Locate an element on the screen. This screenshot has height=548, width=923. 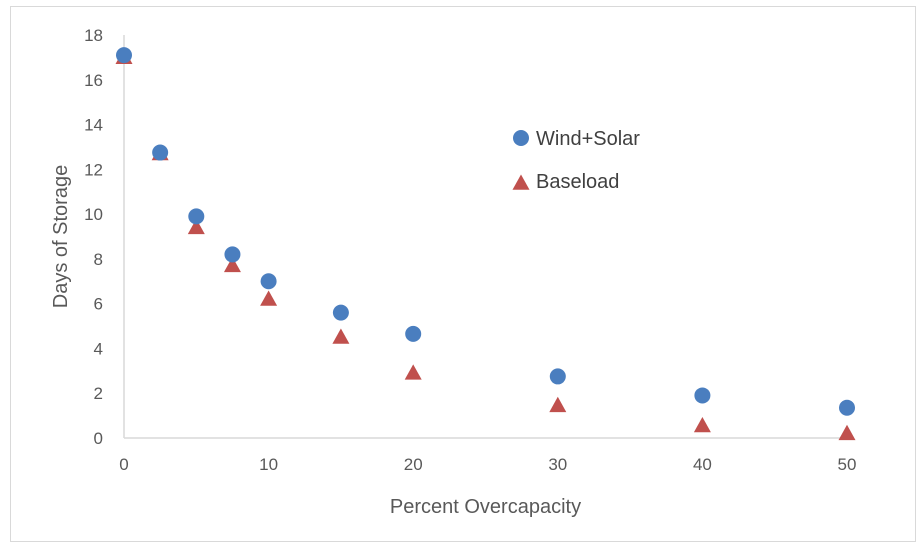
y-tick-label: 10 is located at coordinates (93, 214).